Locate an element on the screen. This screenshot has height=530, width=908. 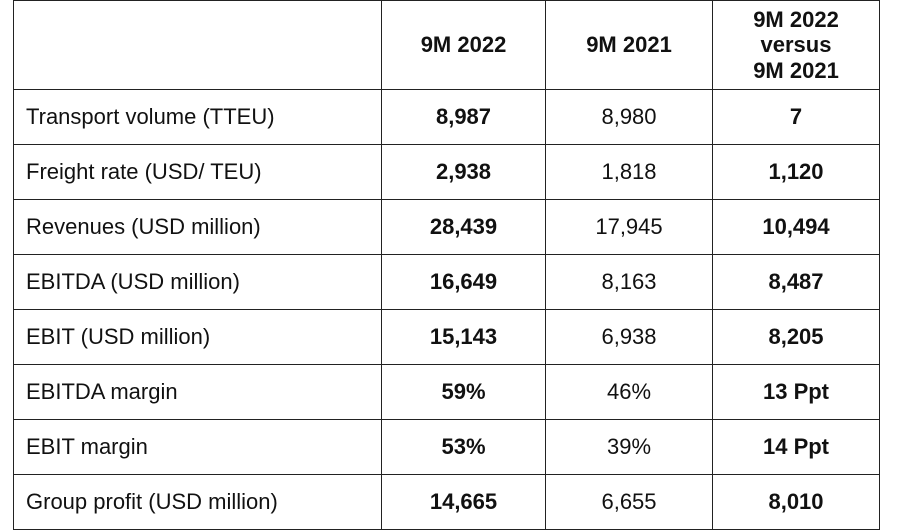
value-9m-2022: 16,649 is located at coordinates (463, 282).